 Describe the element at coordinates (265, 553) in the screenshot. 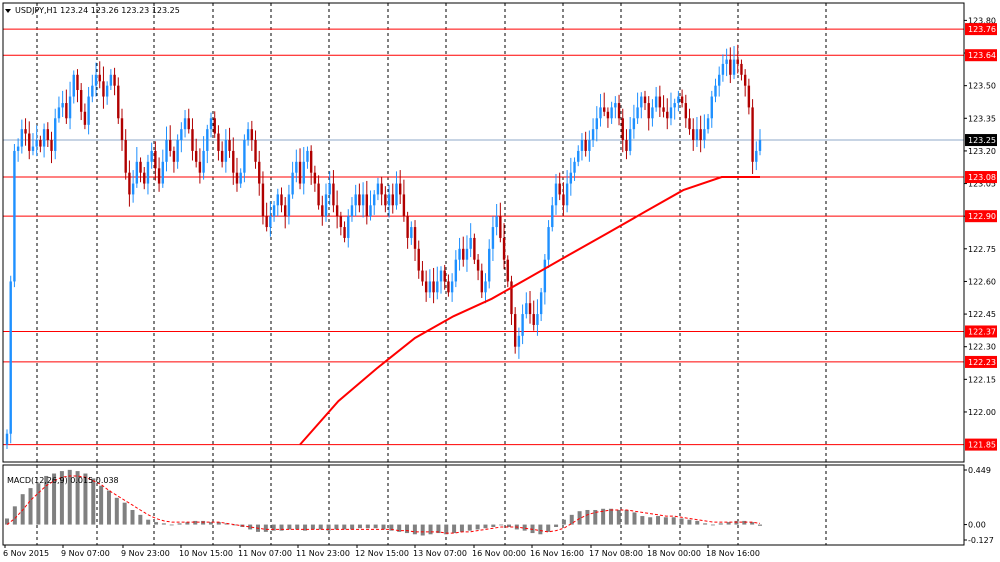

I see `time-tick-label: 11 Nov 07:00` at that location.